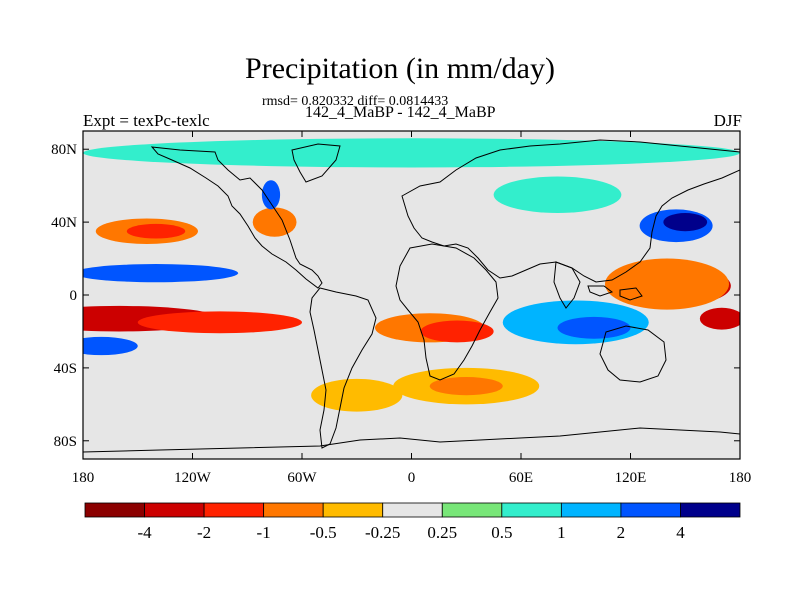 This screenshot has width=800, height=600. I want to click on chart-subtitle: 142_4_MaBP - 142_4_MaBP, so click(400, 112).